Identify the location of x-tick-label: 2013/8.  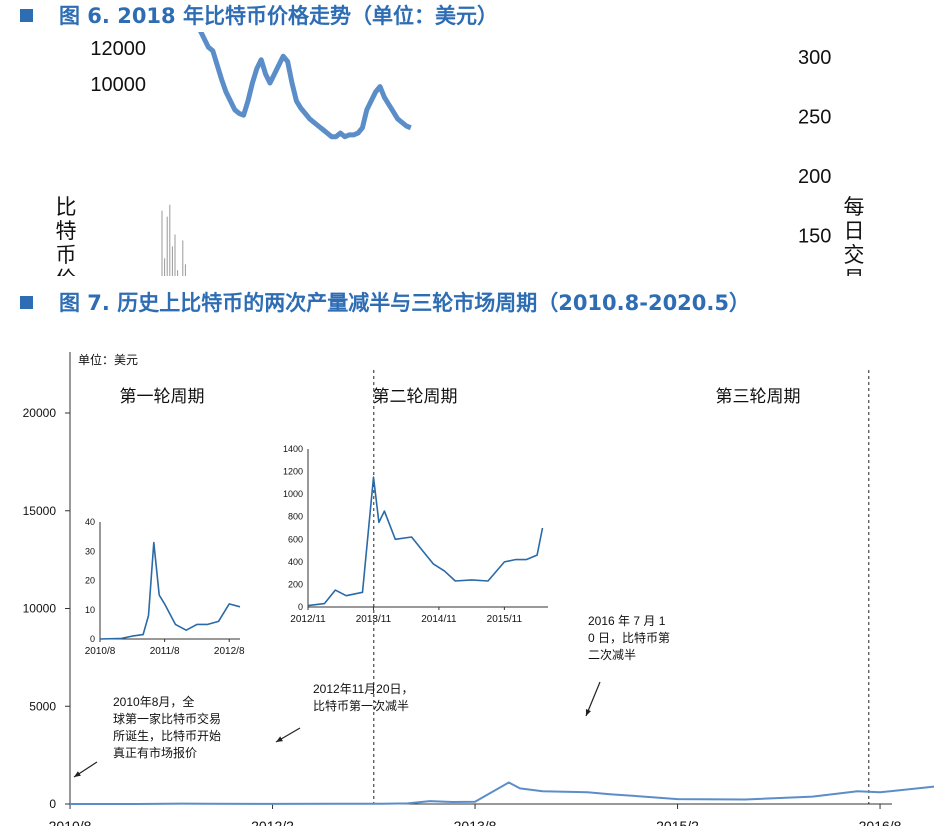
(475, 822).